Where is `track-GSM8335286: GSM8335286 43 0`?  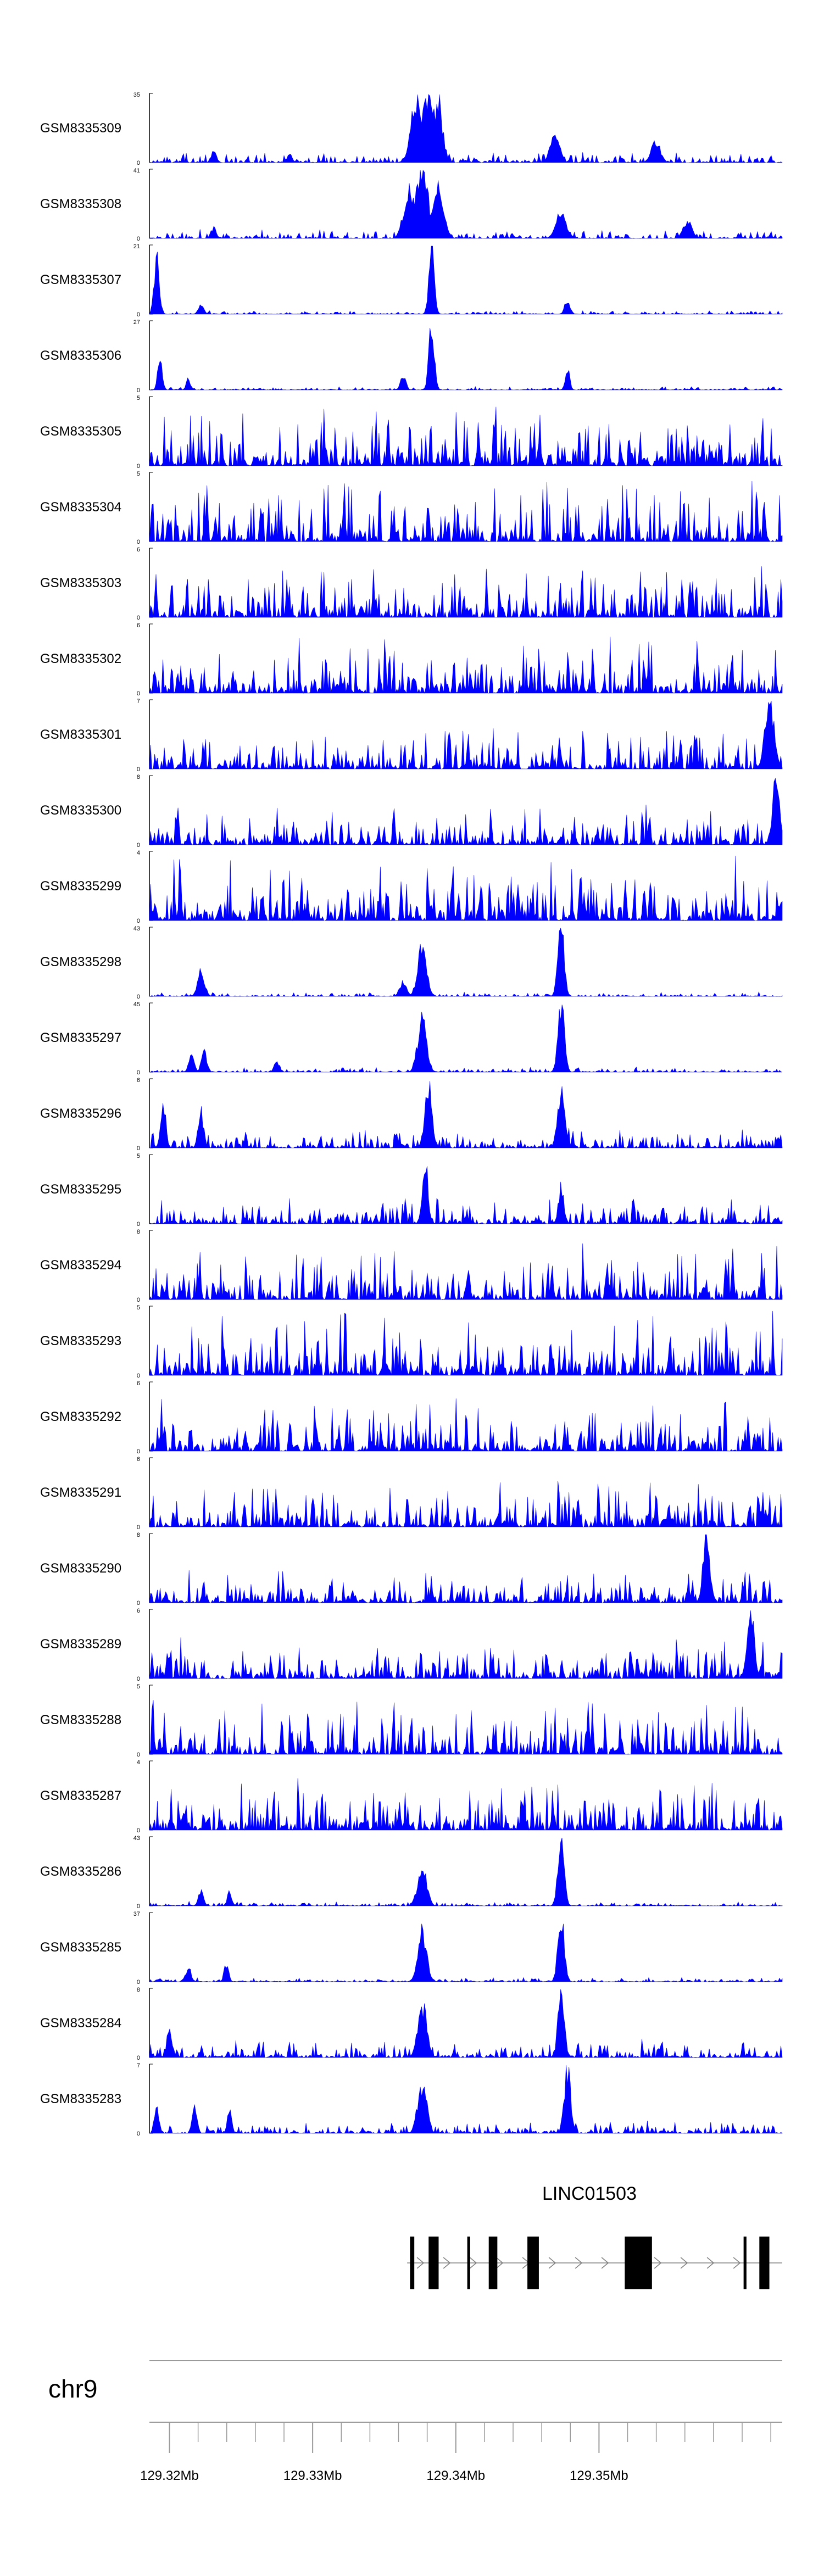 track-GSM8335286: GSM8335286 43 0 is located at coordinates (411, 1872).